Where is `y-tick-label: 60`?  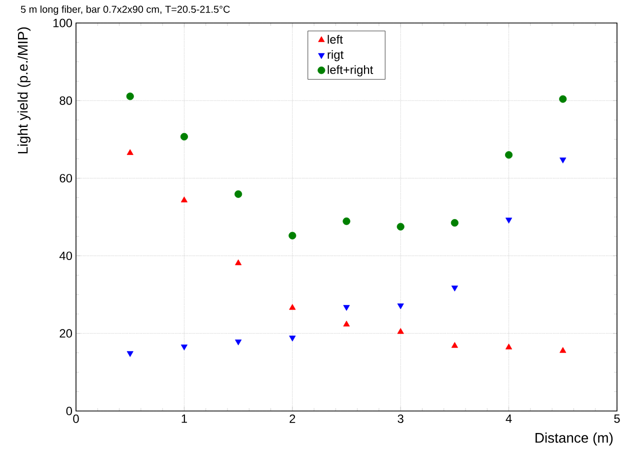 y-tick-label: 60 is located at coordinates (66, 178).